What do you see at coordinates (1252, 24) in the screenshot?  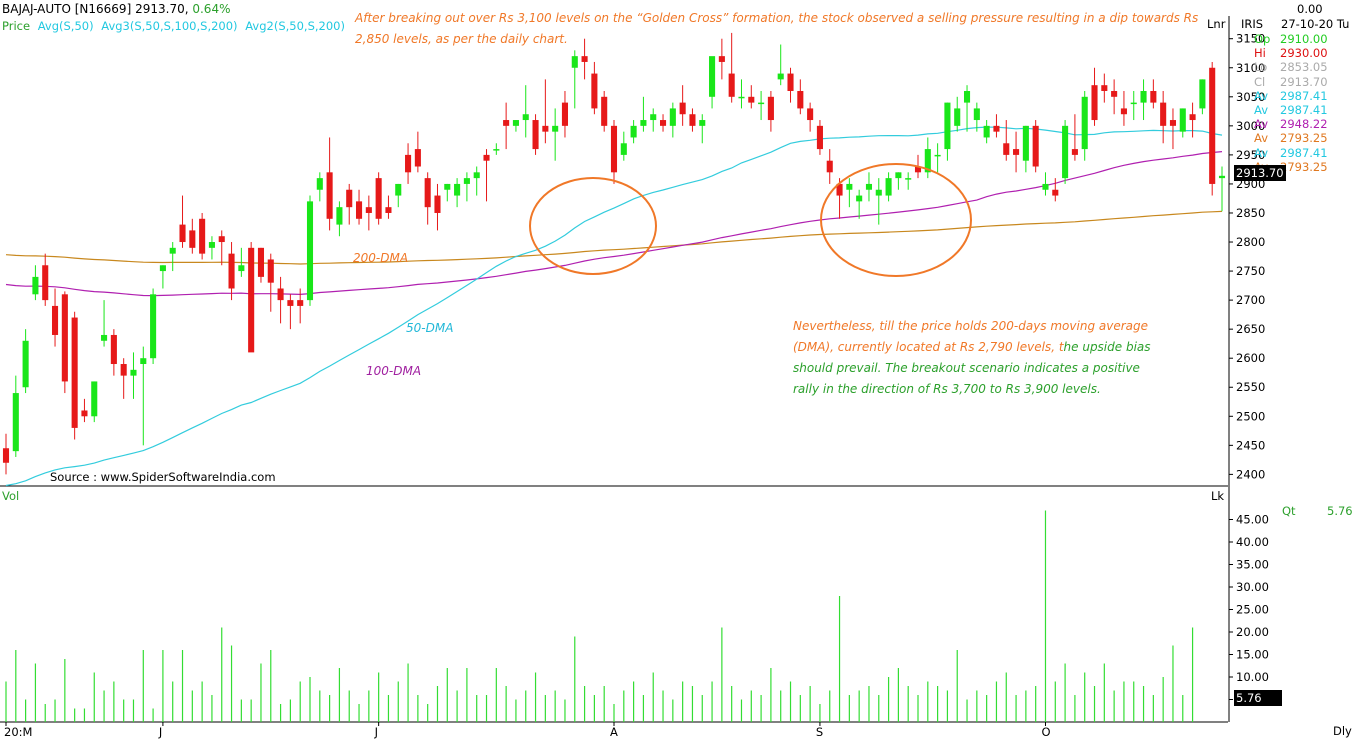 I see `iris-label: IRIS` at bounding box center [1252, 24].